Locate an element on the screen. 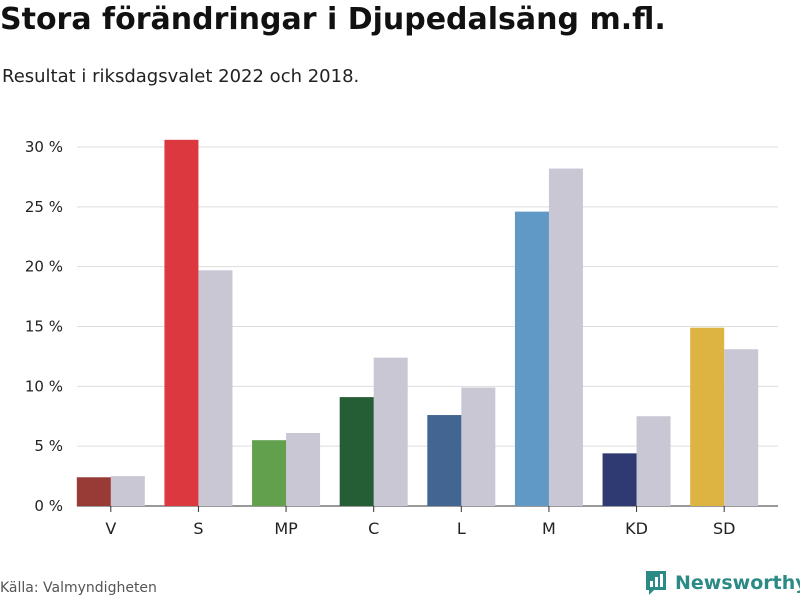 The height and width of the screenshot is (600, 800). x-tick-label: MP is located at coordinates (286, 528).